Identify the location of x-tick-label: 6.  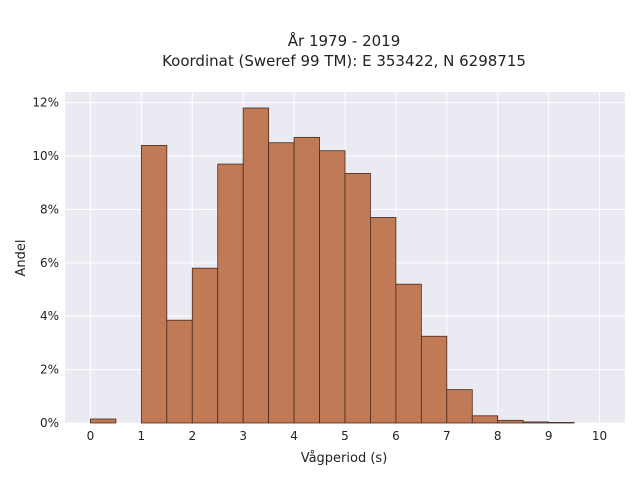
(396, 436).